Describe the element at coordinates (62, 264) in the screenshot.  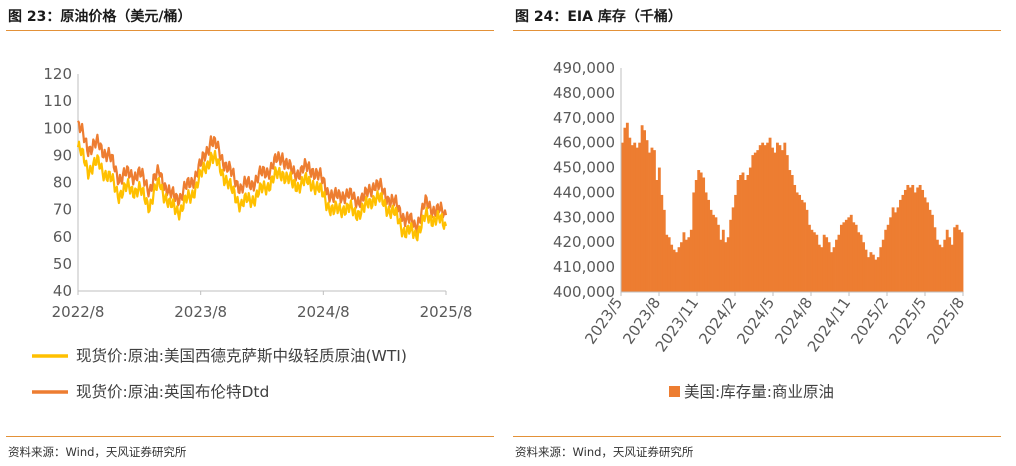
I see `y-tick-label: 50` at that location.